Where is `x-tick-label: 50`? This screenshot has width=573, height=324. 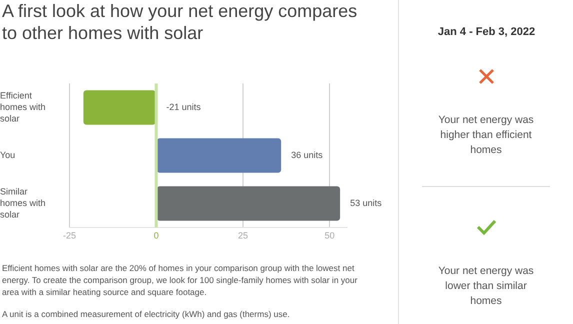
x-tick-label: 50 is located at coordinates (329, 235).